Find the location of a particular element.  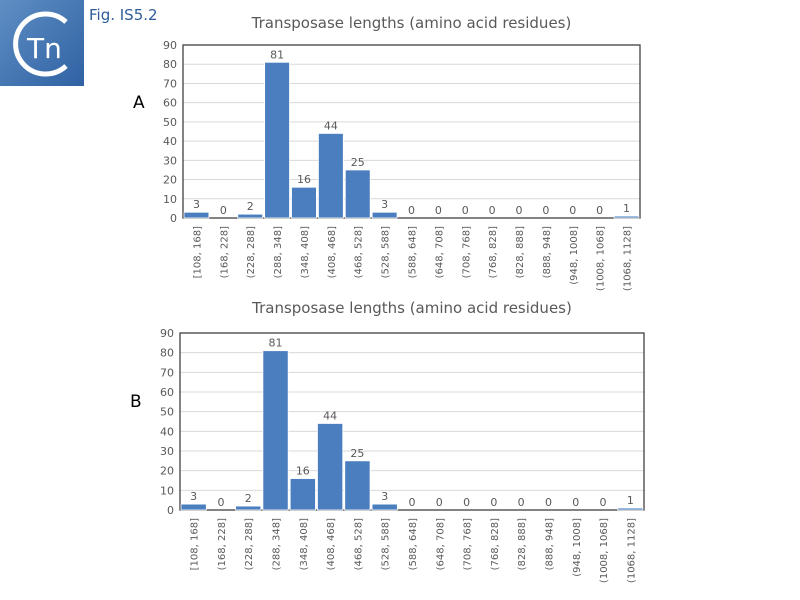

data-label: 2 is located at coordinates (248, 498).